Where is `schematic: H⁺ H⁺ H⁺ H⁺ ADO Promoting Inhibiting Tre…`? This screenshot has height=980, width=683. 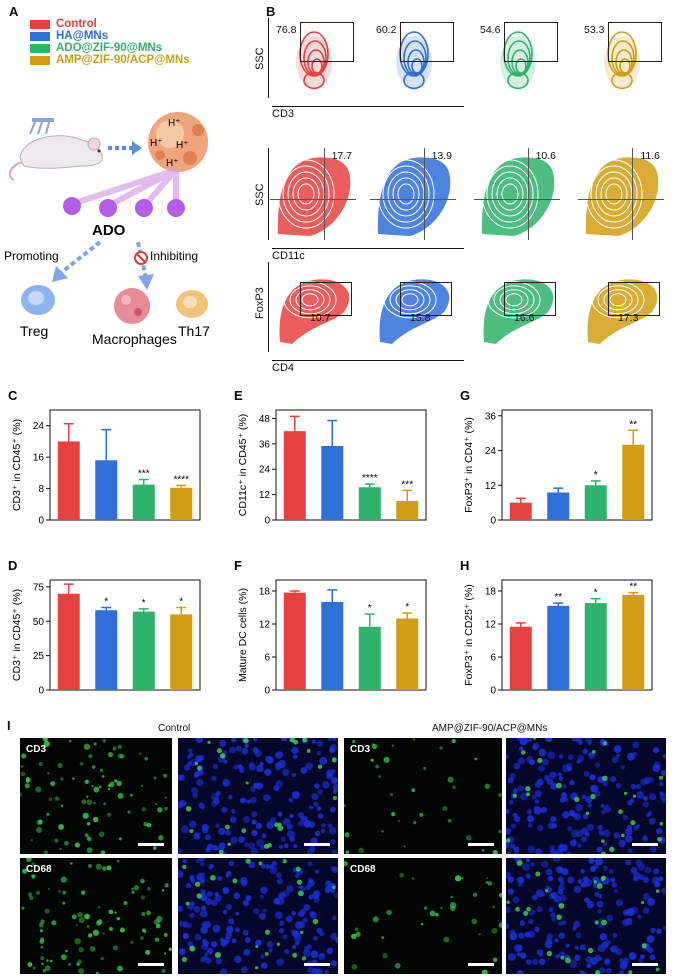
schematic: H⁺ H⁺ H⁺ H⁺ ADO Promoting Inhibiting Tre… is located at coordinates (107, 229).